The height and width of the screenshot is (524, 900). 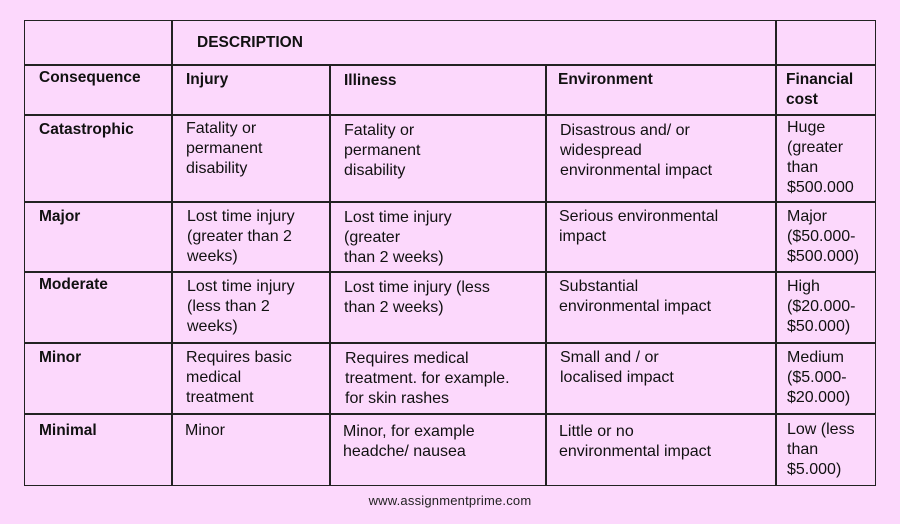 What do you see at coordinates (68, 430) in the screenshot?
I see `consequence-label: Minimal` at bounding box center [68, 430].